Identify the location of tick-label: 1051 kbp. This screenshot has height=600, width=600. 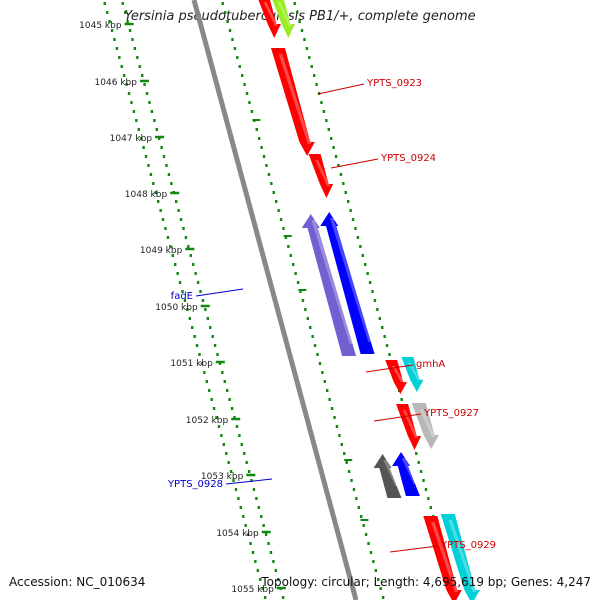
(191, 364).